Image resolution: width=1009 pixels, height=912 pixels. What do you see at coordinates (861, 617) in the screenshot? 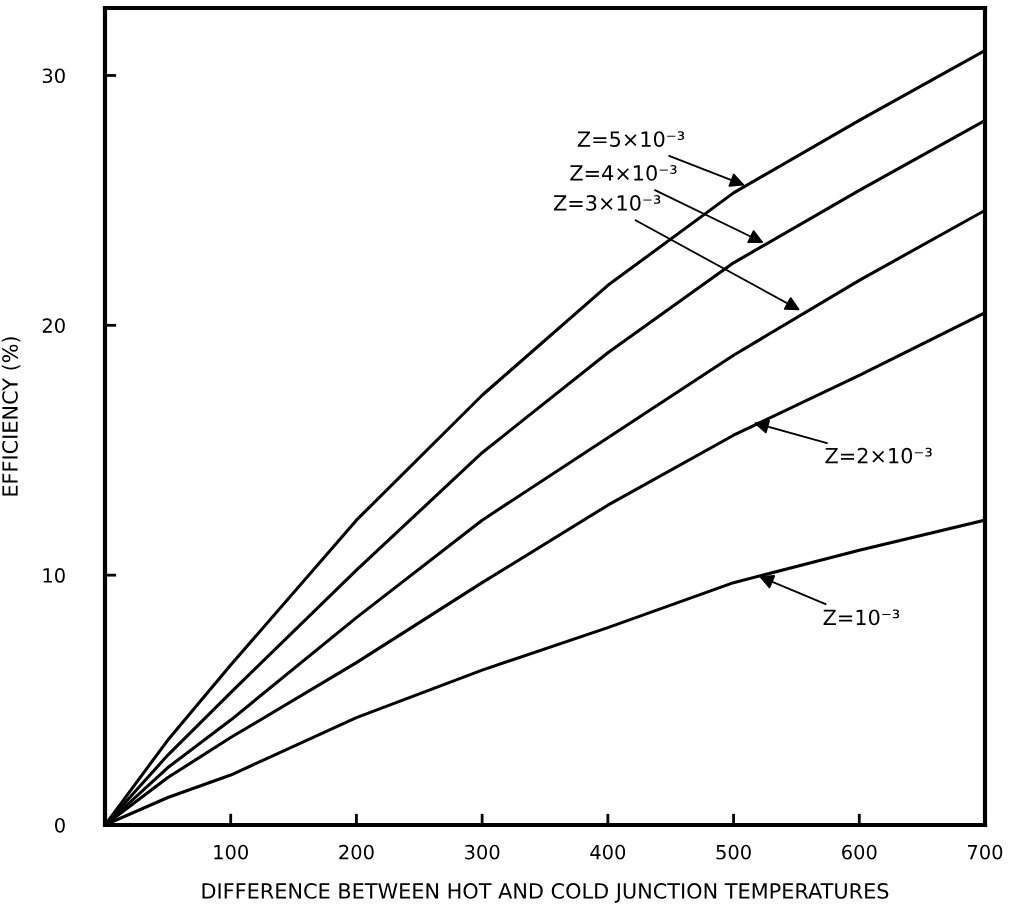
I see `annotation: Z=10⁻³` at bounding box center [861, 617].